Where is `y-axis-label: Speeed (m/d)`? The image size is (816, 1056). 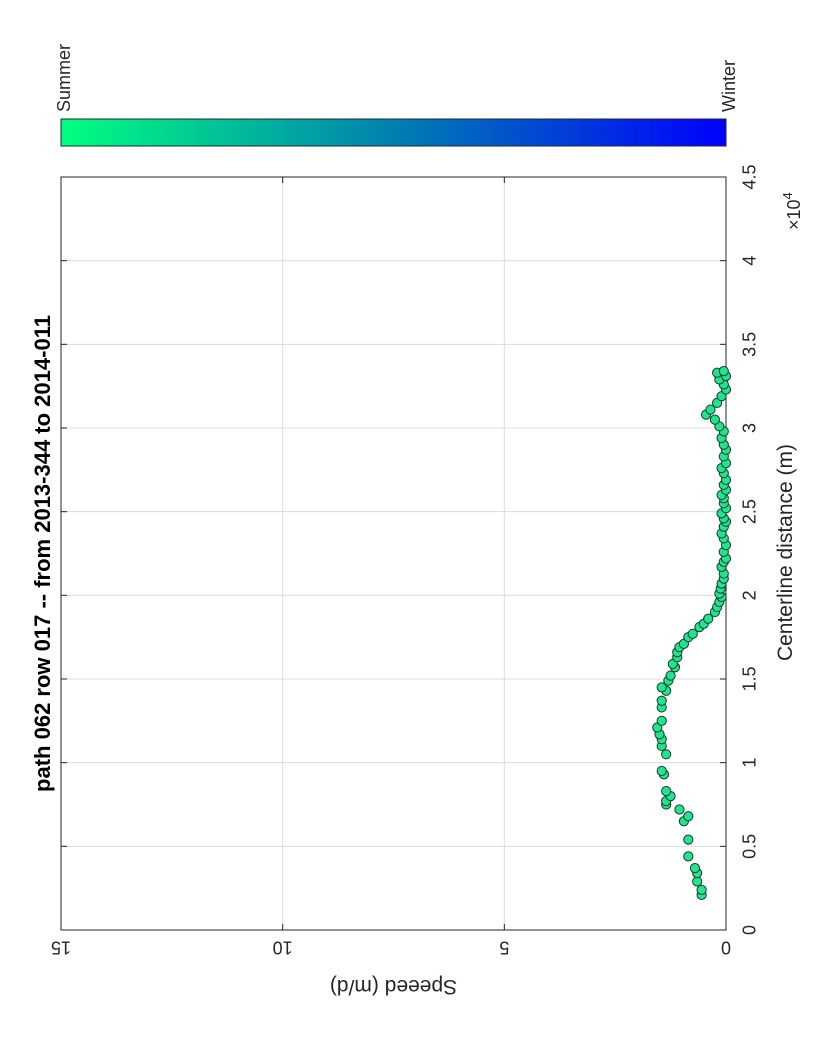
y-axis-label: Speeed (m/d) is located at coordinates (393, 986).